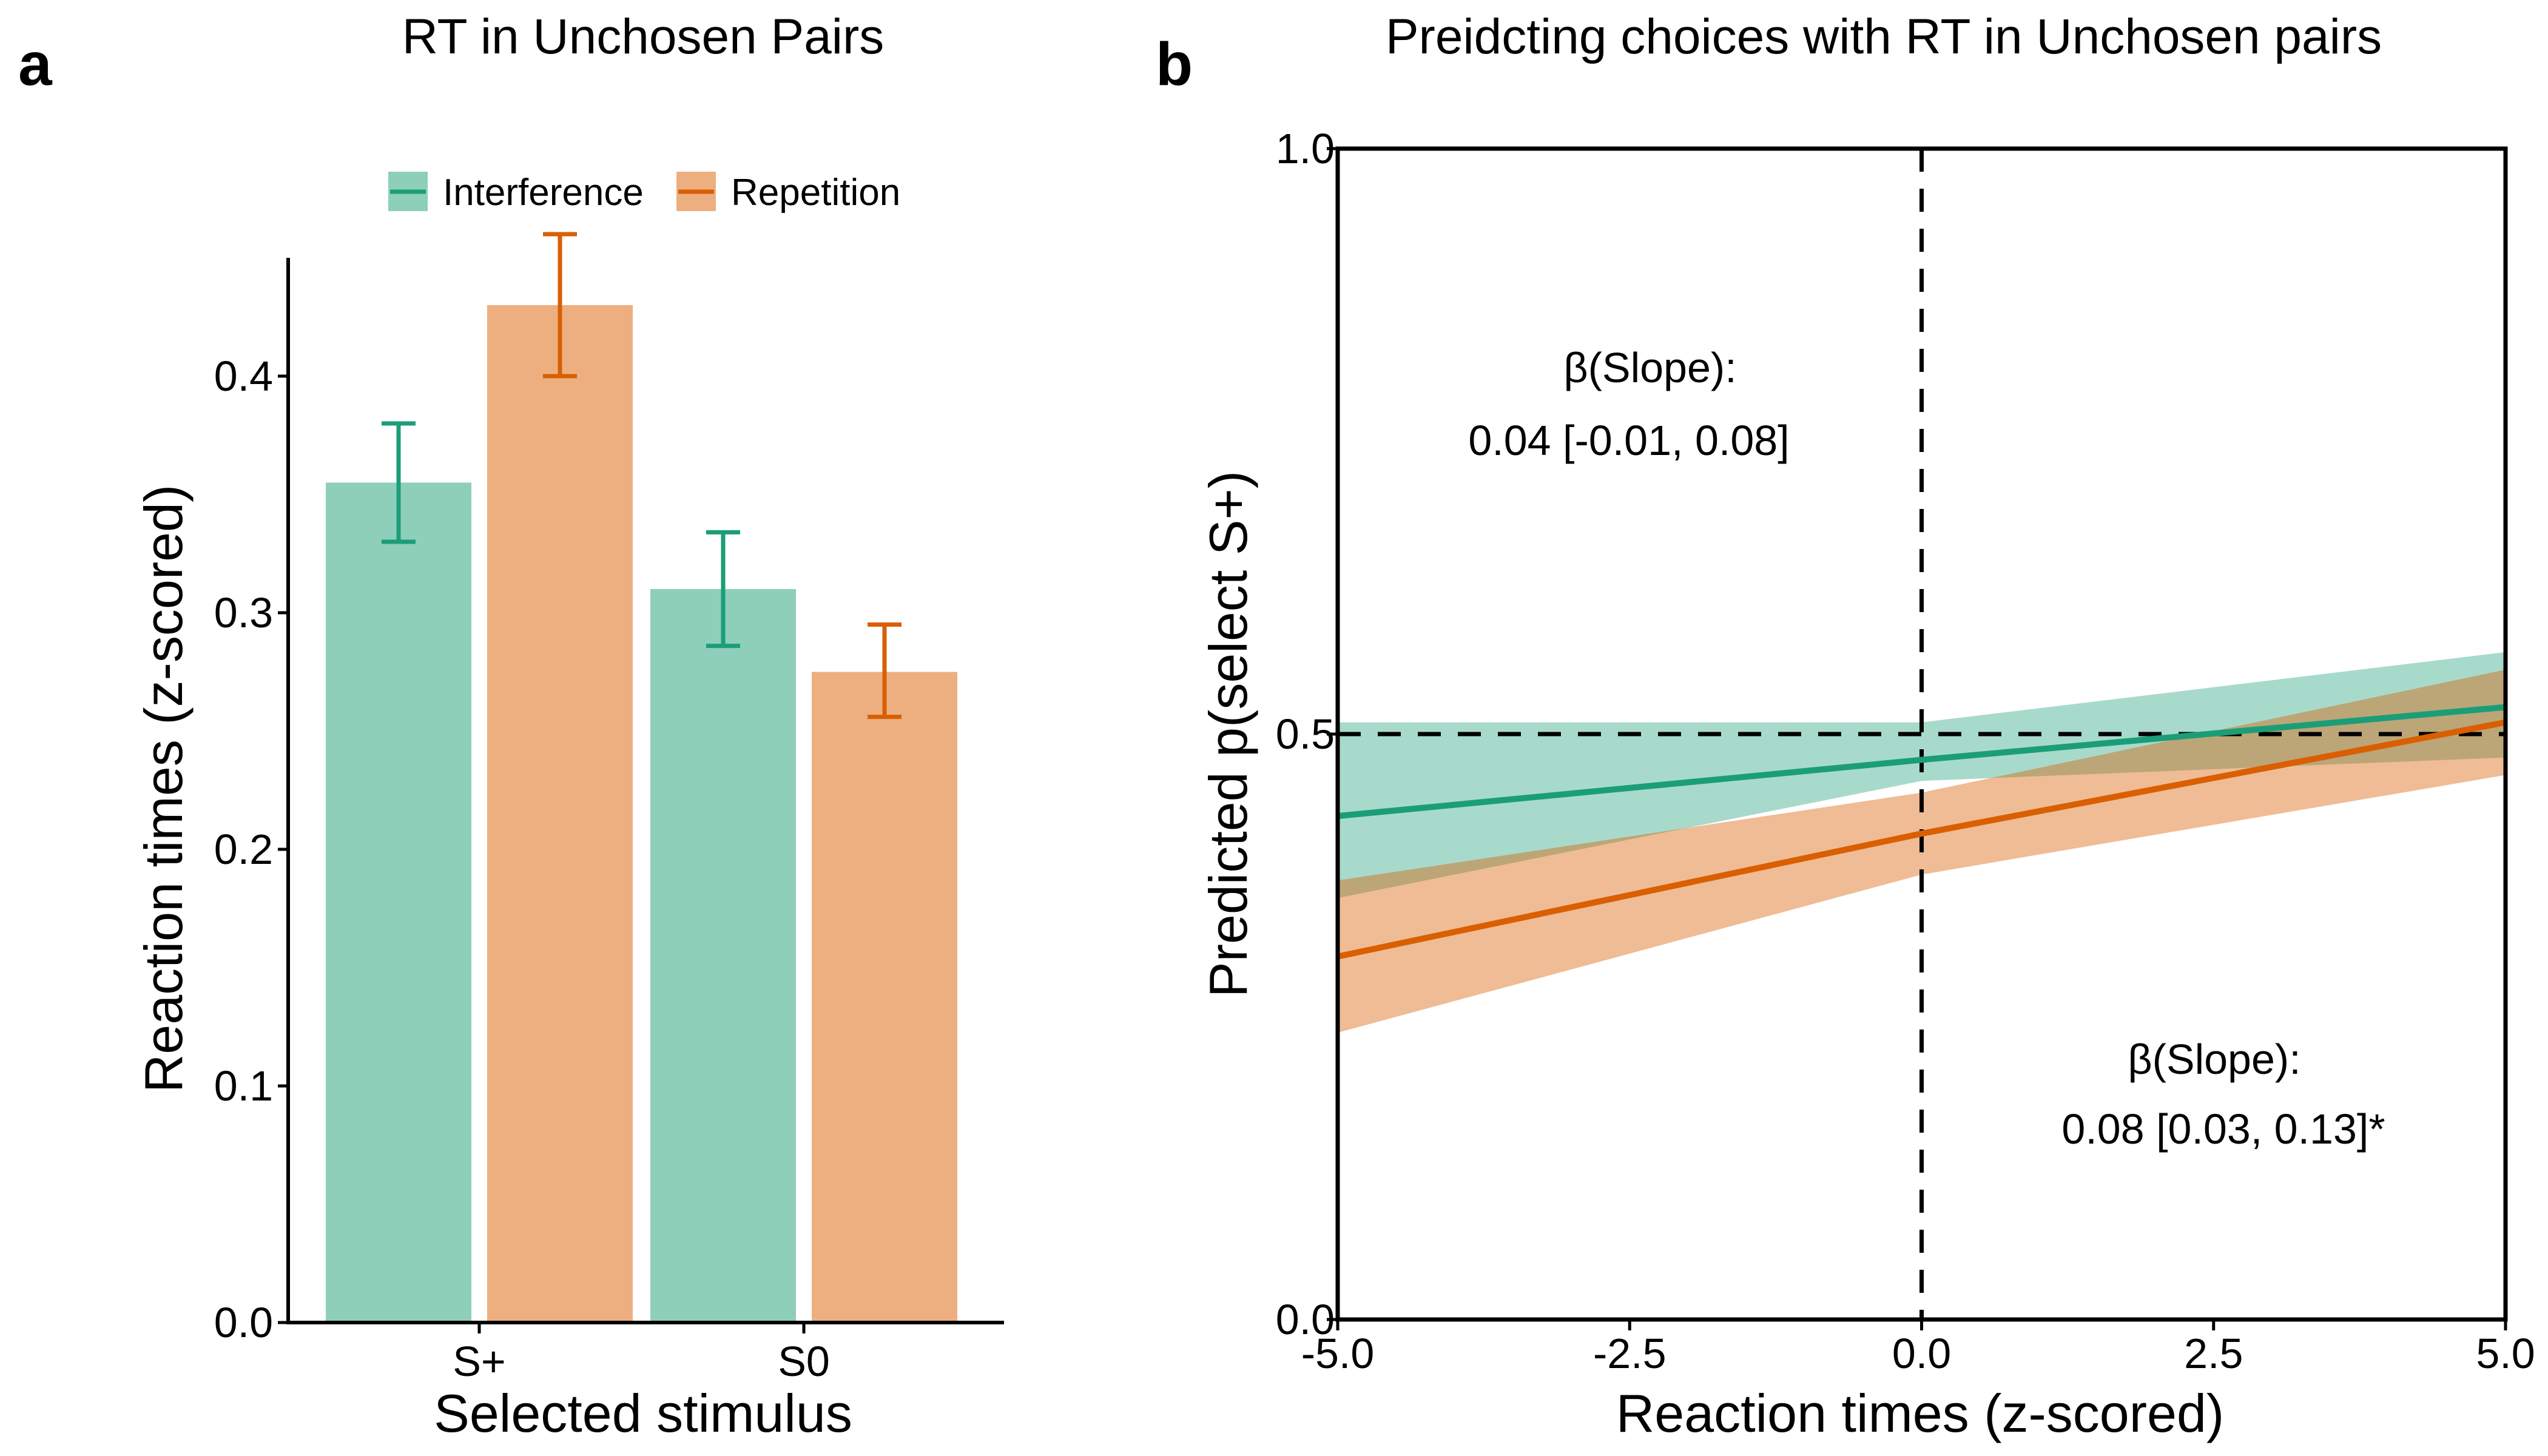 The width and height of the screenshot is (2548, 1456). Describe the element at coordinates (243, 1086) in the screenshot. I see `y-tick-label-a: 0.1` at that location.